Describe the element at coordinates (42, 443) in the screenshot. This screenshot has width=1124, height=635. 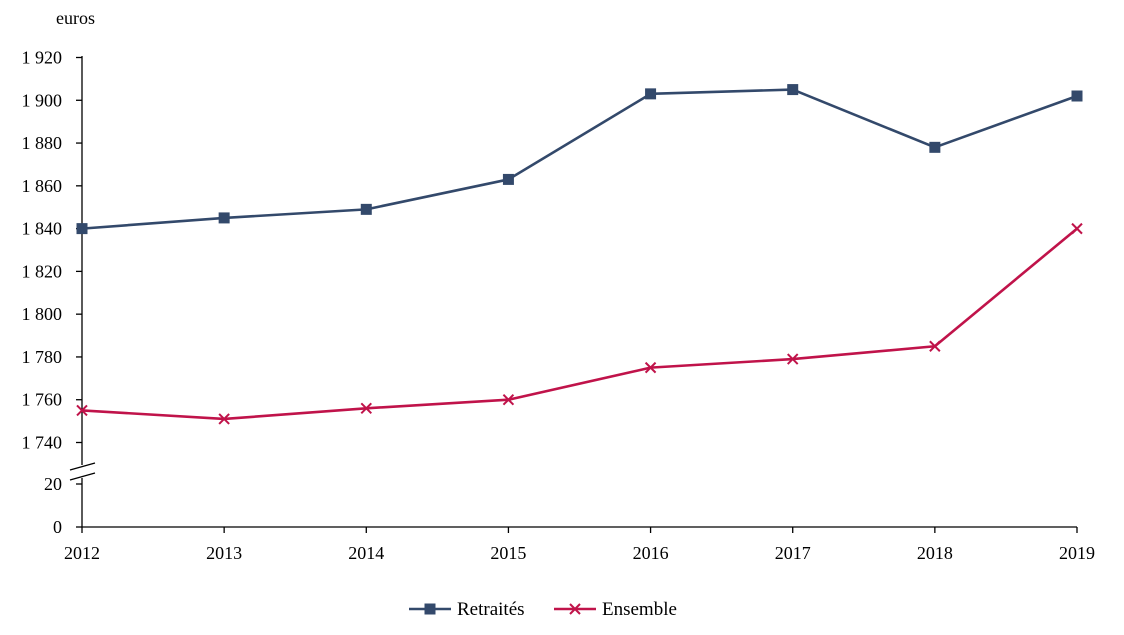
I see `y-tick-label: 1 740` at that location.